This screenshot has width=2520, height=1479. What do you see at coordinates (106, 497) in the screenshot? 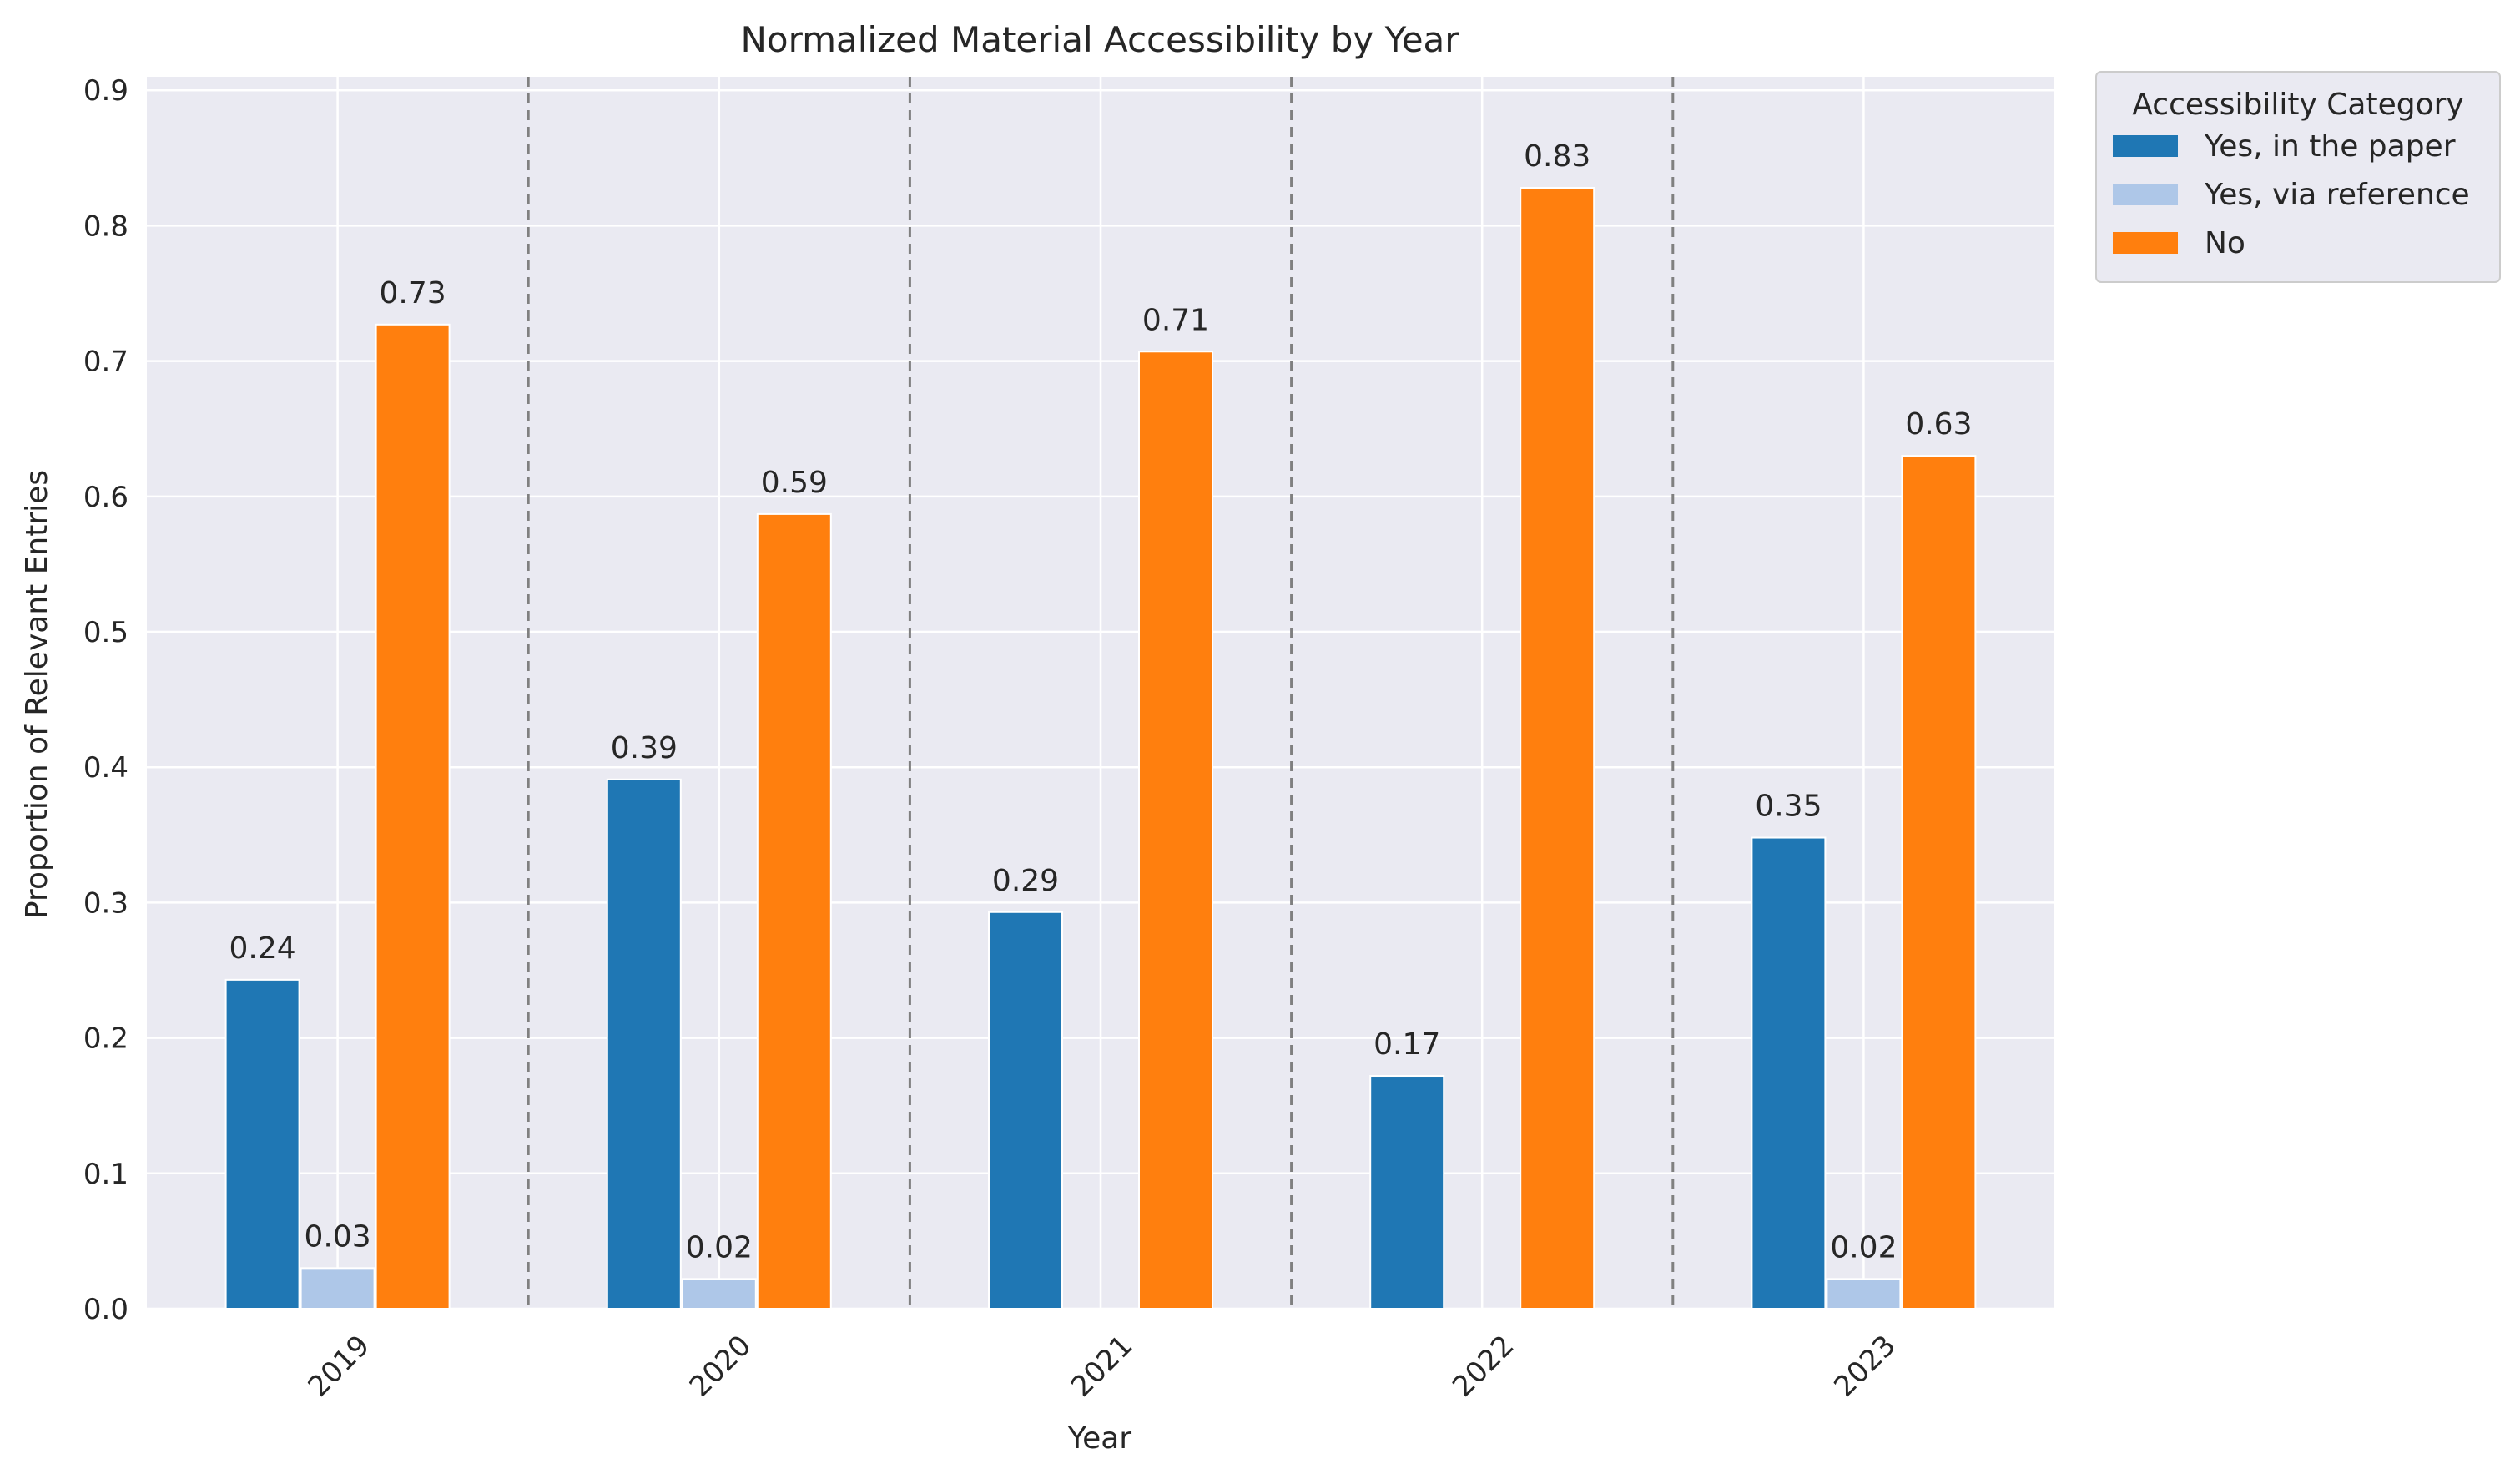
I see `y-tick-label: 0.6` at bounding box center [106, 497].